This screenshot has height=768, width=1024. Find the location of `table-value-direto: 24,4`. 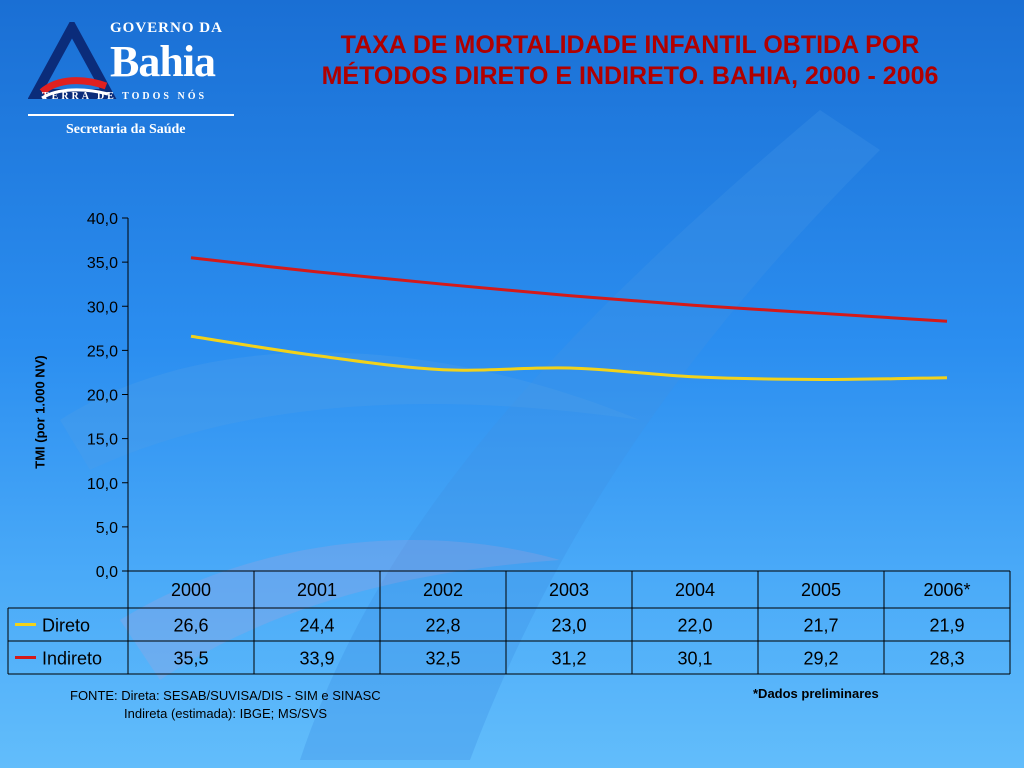

table-value-direto: 24,4 is located at coordinates (316, 626).